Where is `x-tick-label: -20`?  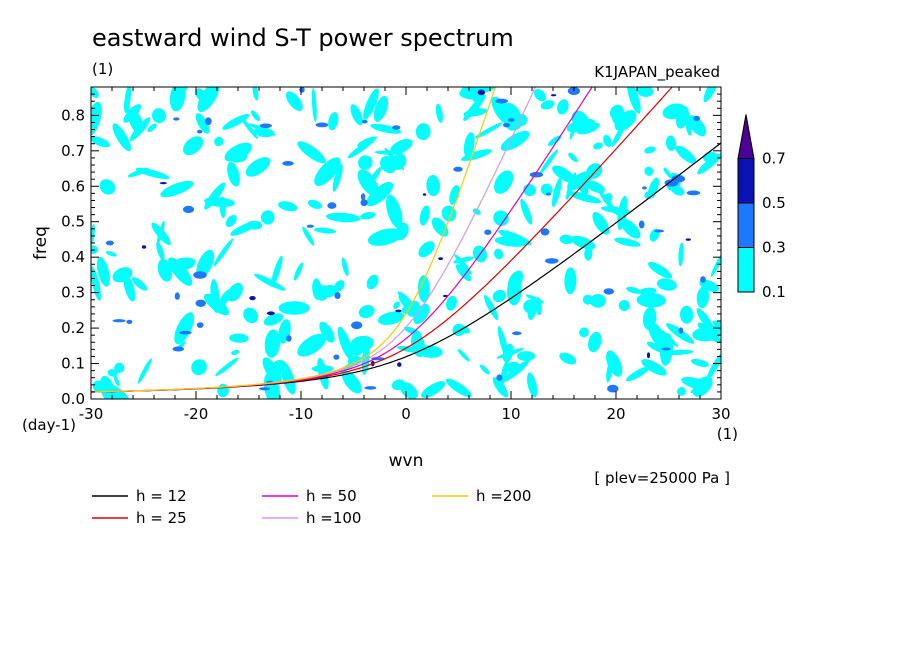
x-tick-label: -20 is located at coordinates (196, 414).